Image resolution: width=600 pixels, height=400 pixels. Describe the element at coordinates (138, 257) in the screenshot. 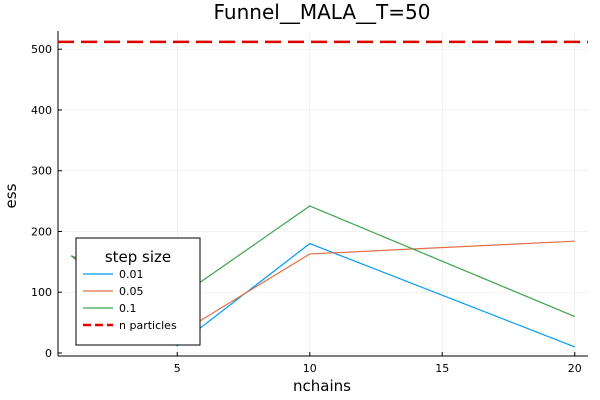

I see `legend-title: step size` at that location.